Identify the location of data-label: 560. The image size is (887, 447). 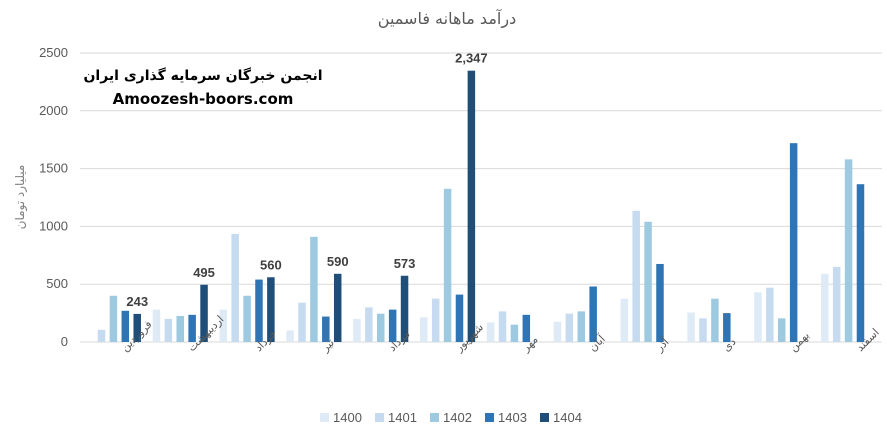
(271, 264).